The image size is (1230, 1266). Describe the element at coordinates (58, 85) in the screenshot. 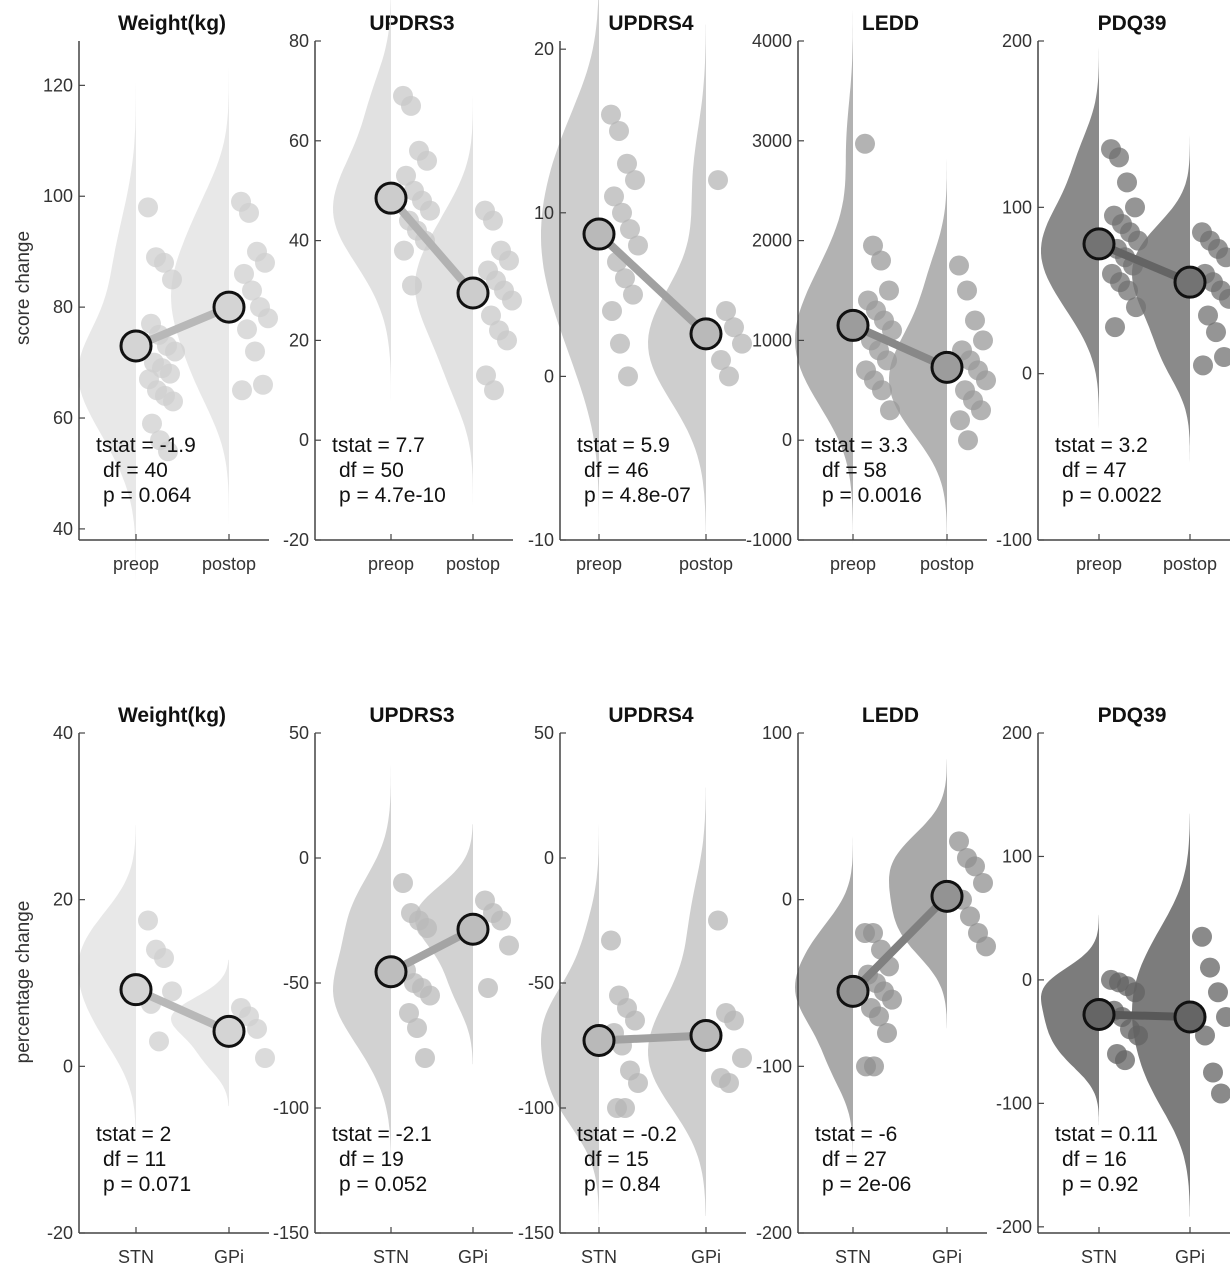

I see `y-tick-label: 120` at that location.